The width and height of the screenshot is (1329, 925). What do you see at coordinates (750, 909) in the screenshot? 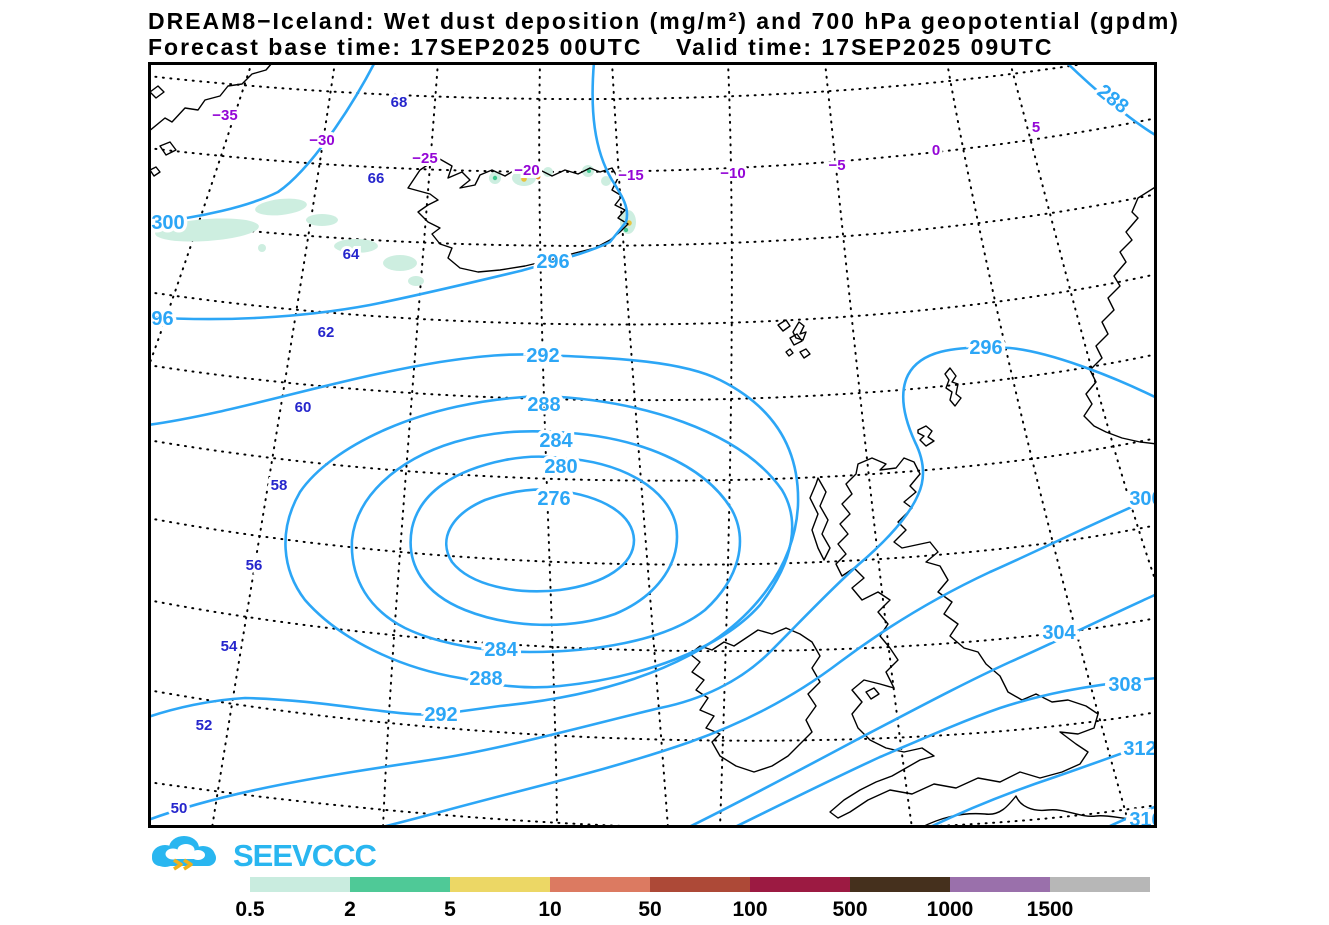
I see `scale-value-100: 100` at bounding box center [750, 909].